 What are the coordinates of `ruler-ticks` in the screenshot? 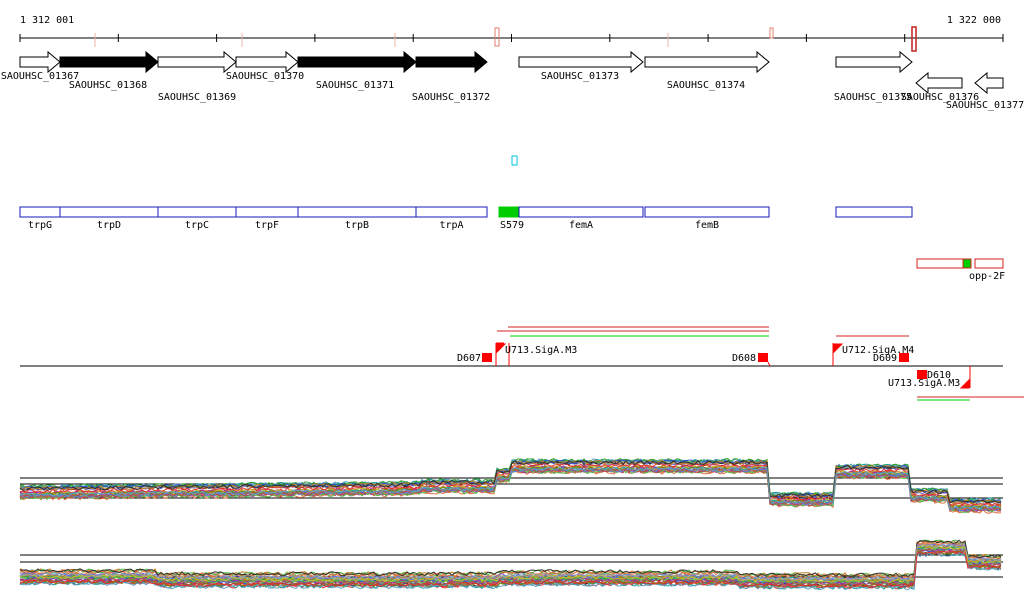 It's located at (511, 40).